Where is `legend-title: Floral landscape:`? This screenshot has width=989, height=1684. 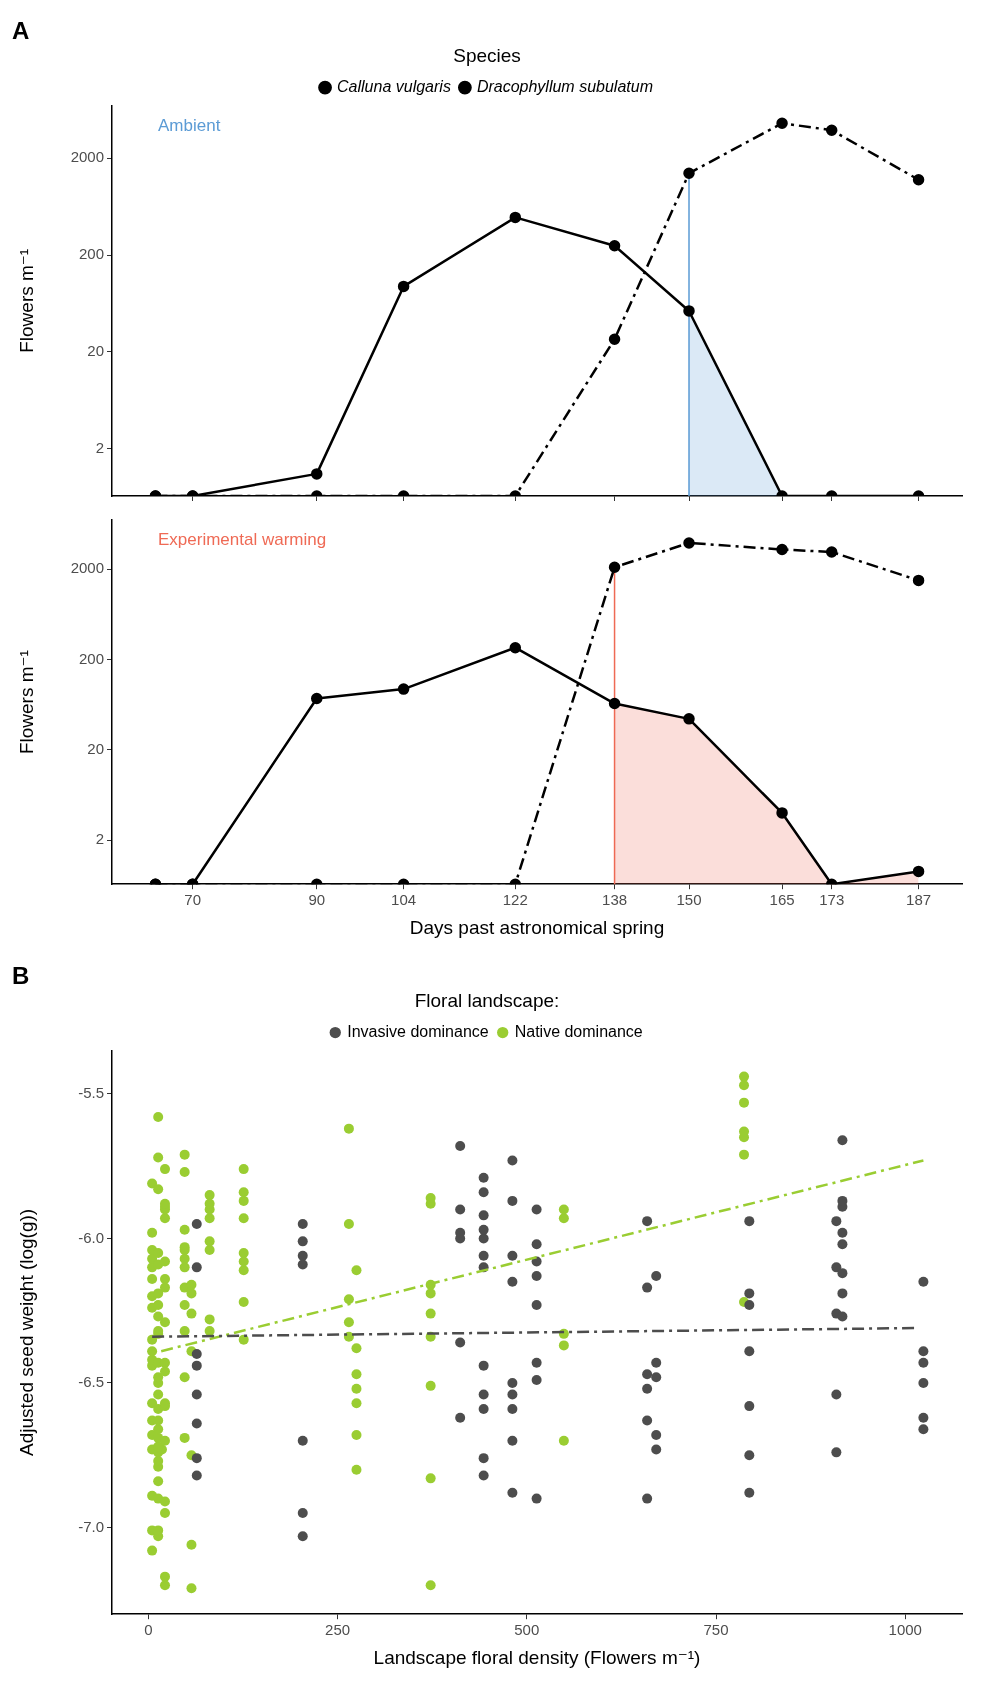 legend-title: Floral landscape: is located at coordinates (487, 1000).